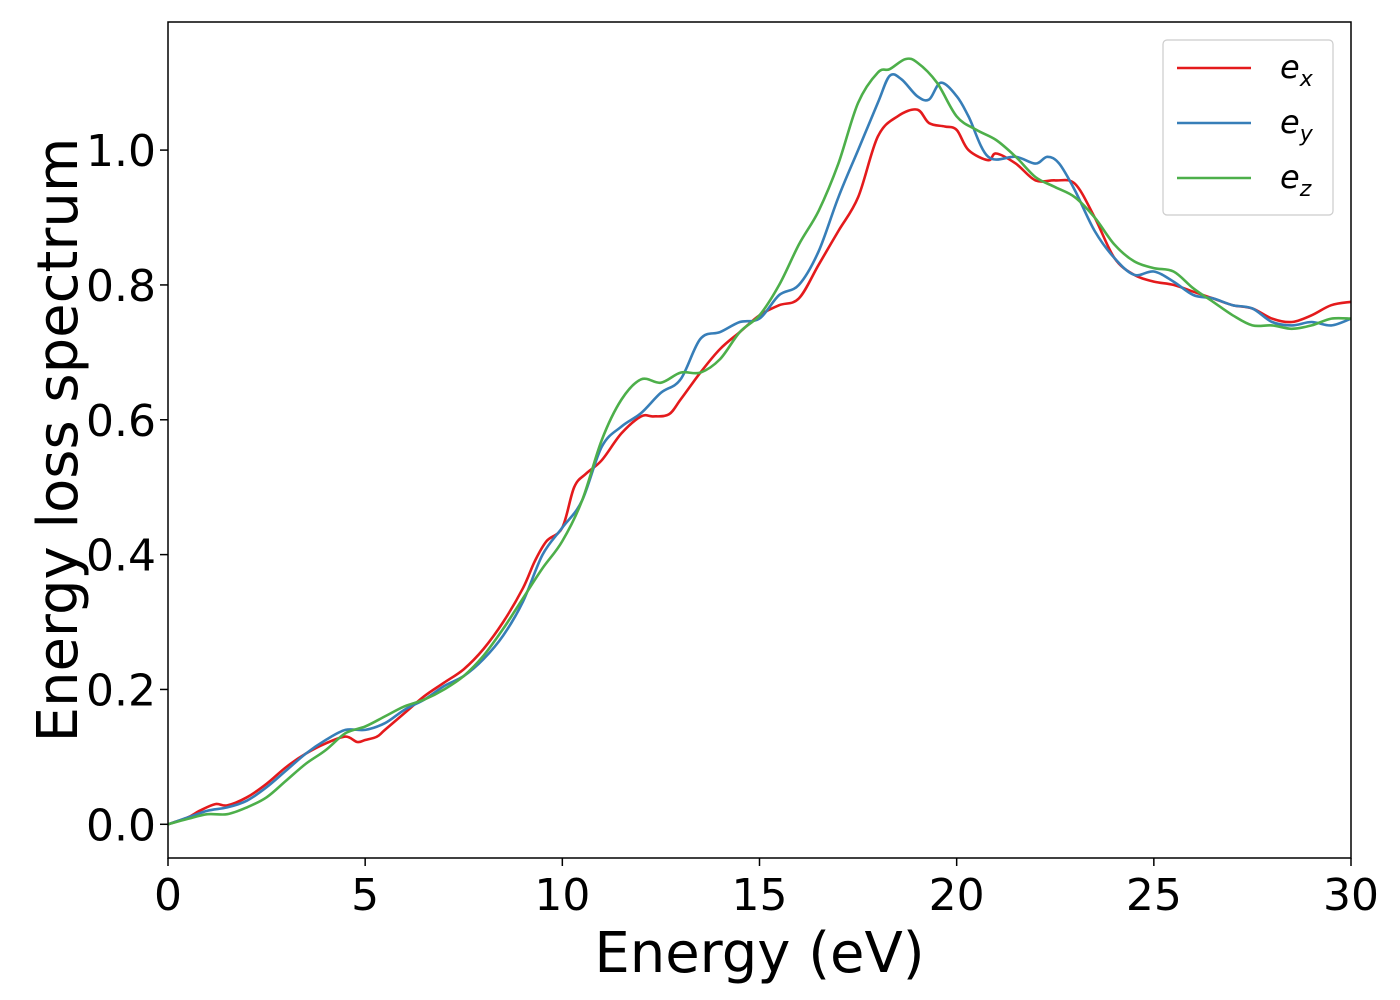 The width and height of the screenshot is (1400, 1000). What do you see at coordinates (1296, 180) in the screenshot?
I see `legend-label-z: ez` at bounding box center [1296, 180].